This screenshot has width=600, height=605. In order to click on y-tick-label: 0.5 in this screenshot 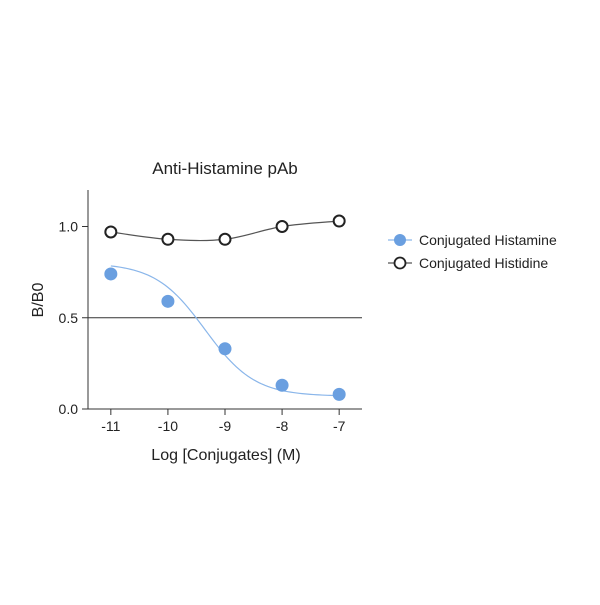, I will do `click(69, 318)`.